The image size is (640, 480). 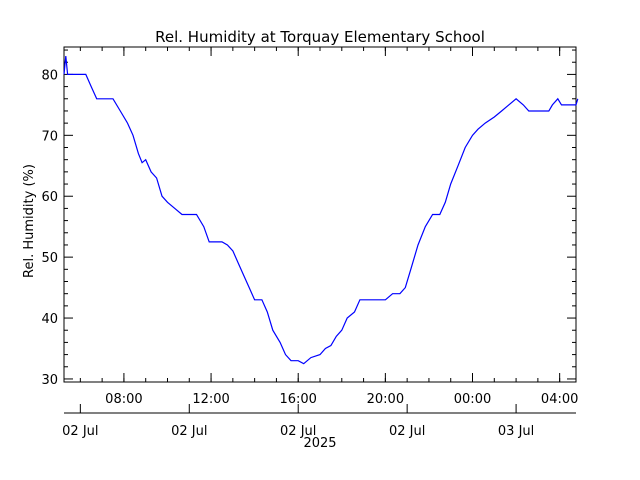 I want to click on y-axis-label: Rel. Humidity (%), so click(x=29, y=221).